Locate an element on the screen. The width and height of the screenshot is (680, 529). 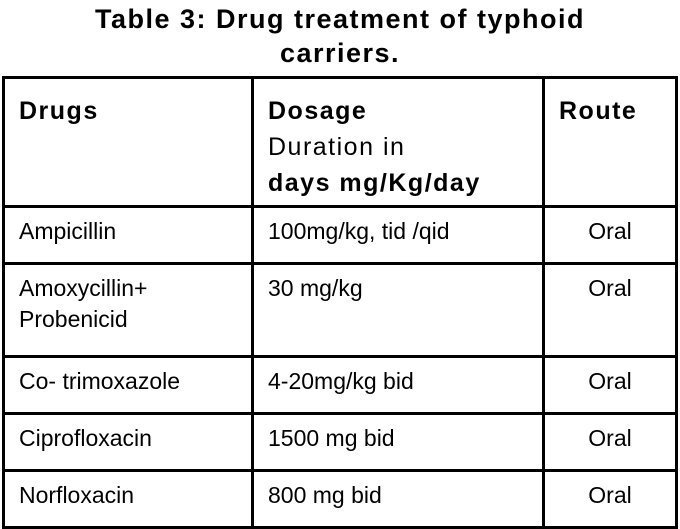
header-dosage: Dosage Duration in days mg/Kg/day is located at coordinates (398, 142).